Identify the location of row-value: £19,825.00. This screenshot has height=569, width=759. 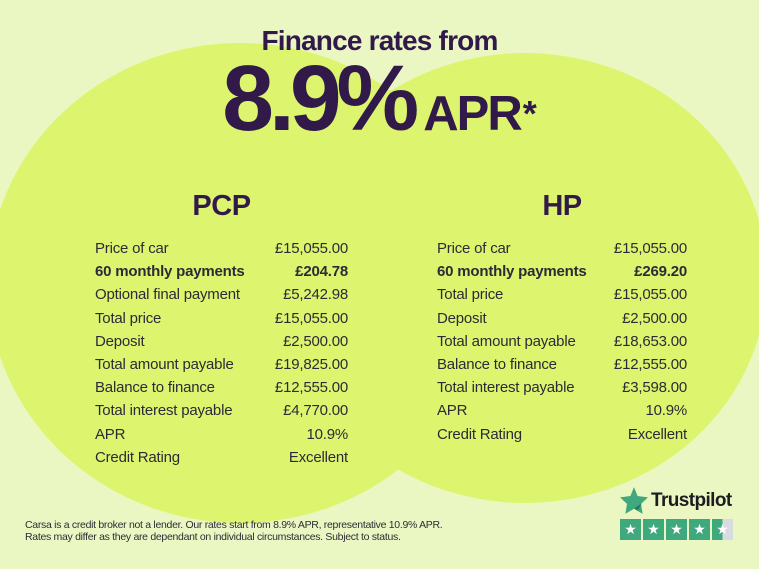
(311, 365).